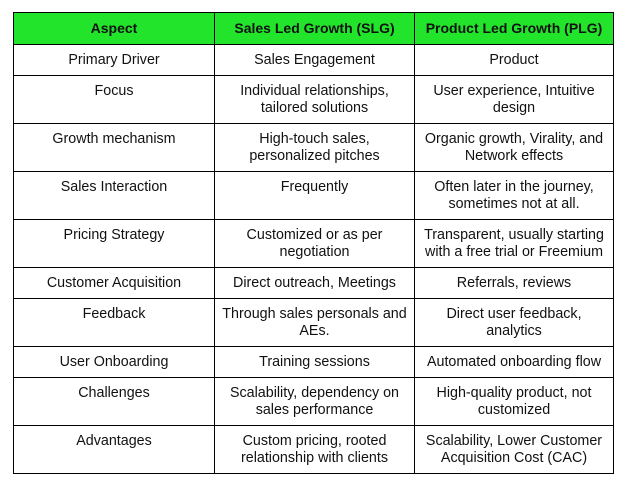 The width and height of the screenshot is (626, 501). I want to click on slg-cell: Sales Engagement, so click(314, 60).